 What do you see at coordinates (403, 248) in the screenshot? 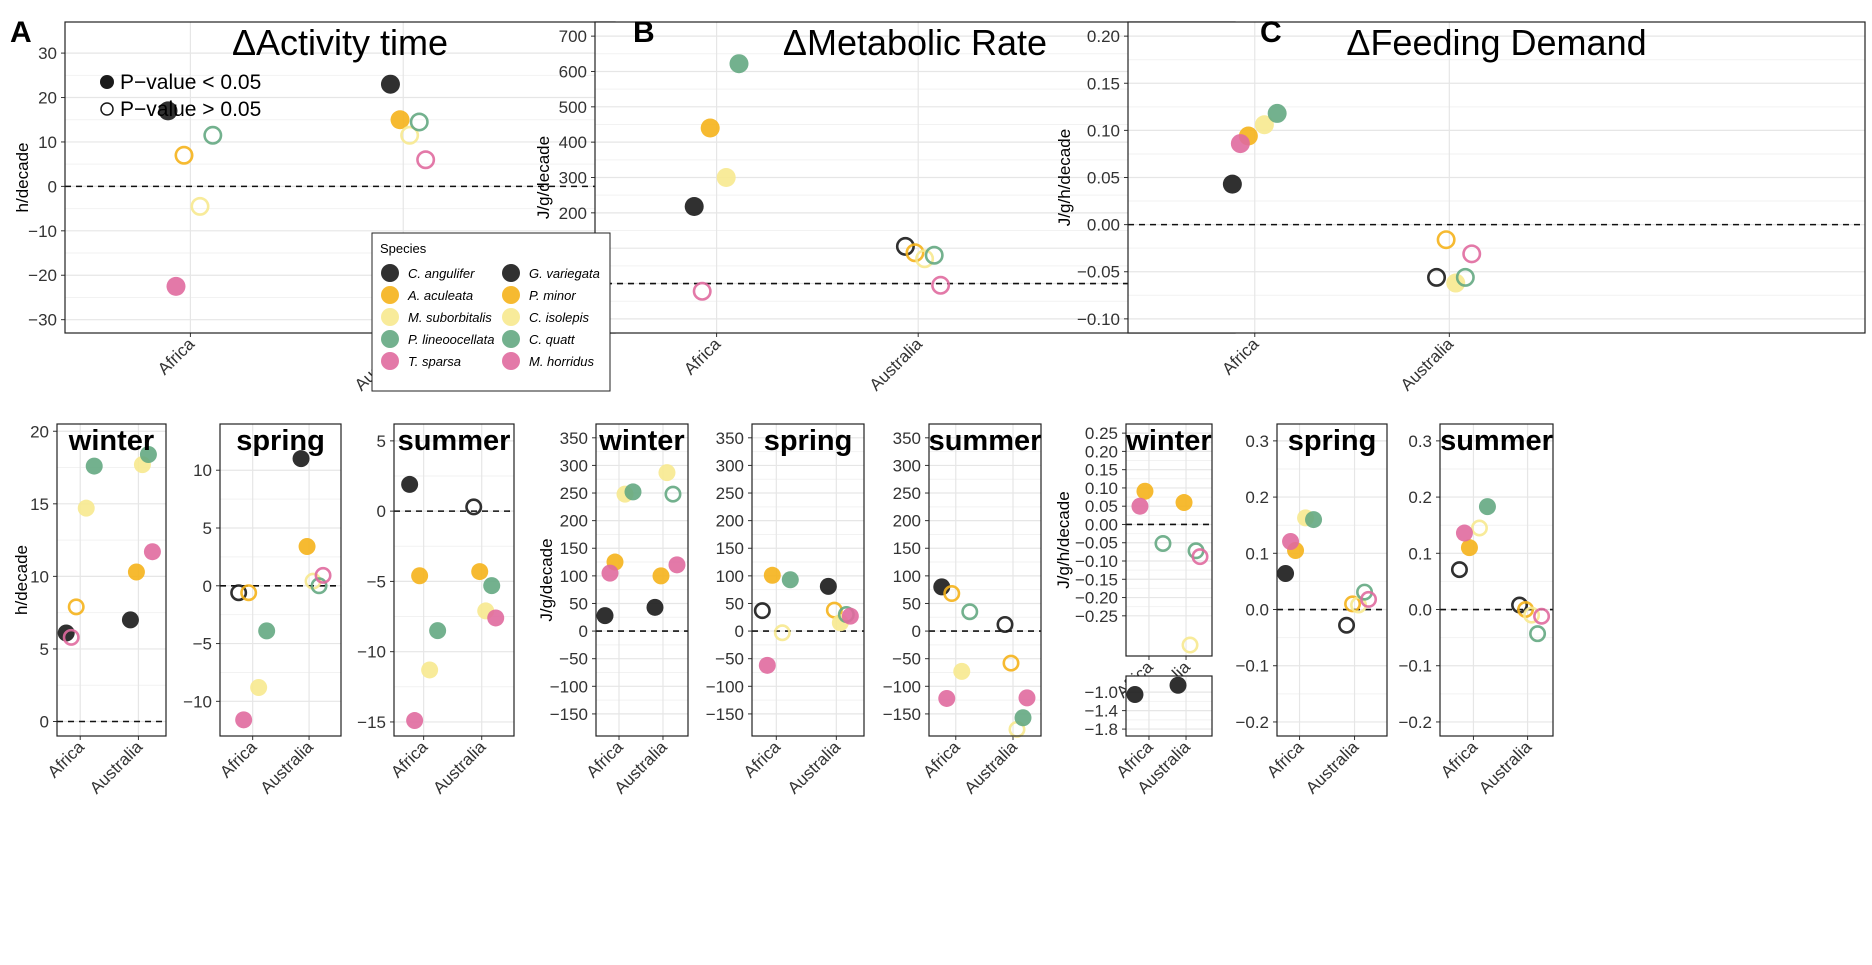
I see `species-legend-title: Species` at bounding box center [403, 248].